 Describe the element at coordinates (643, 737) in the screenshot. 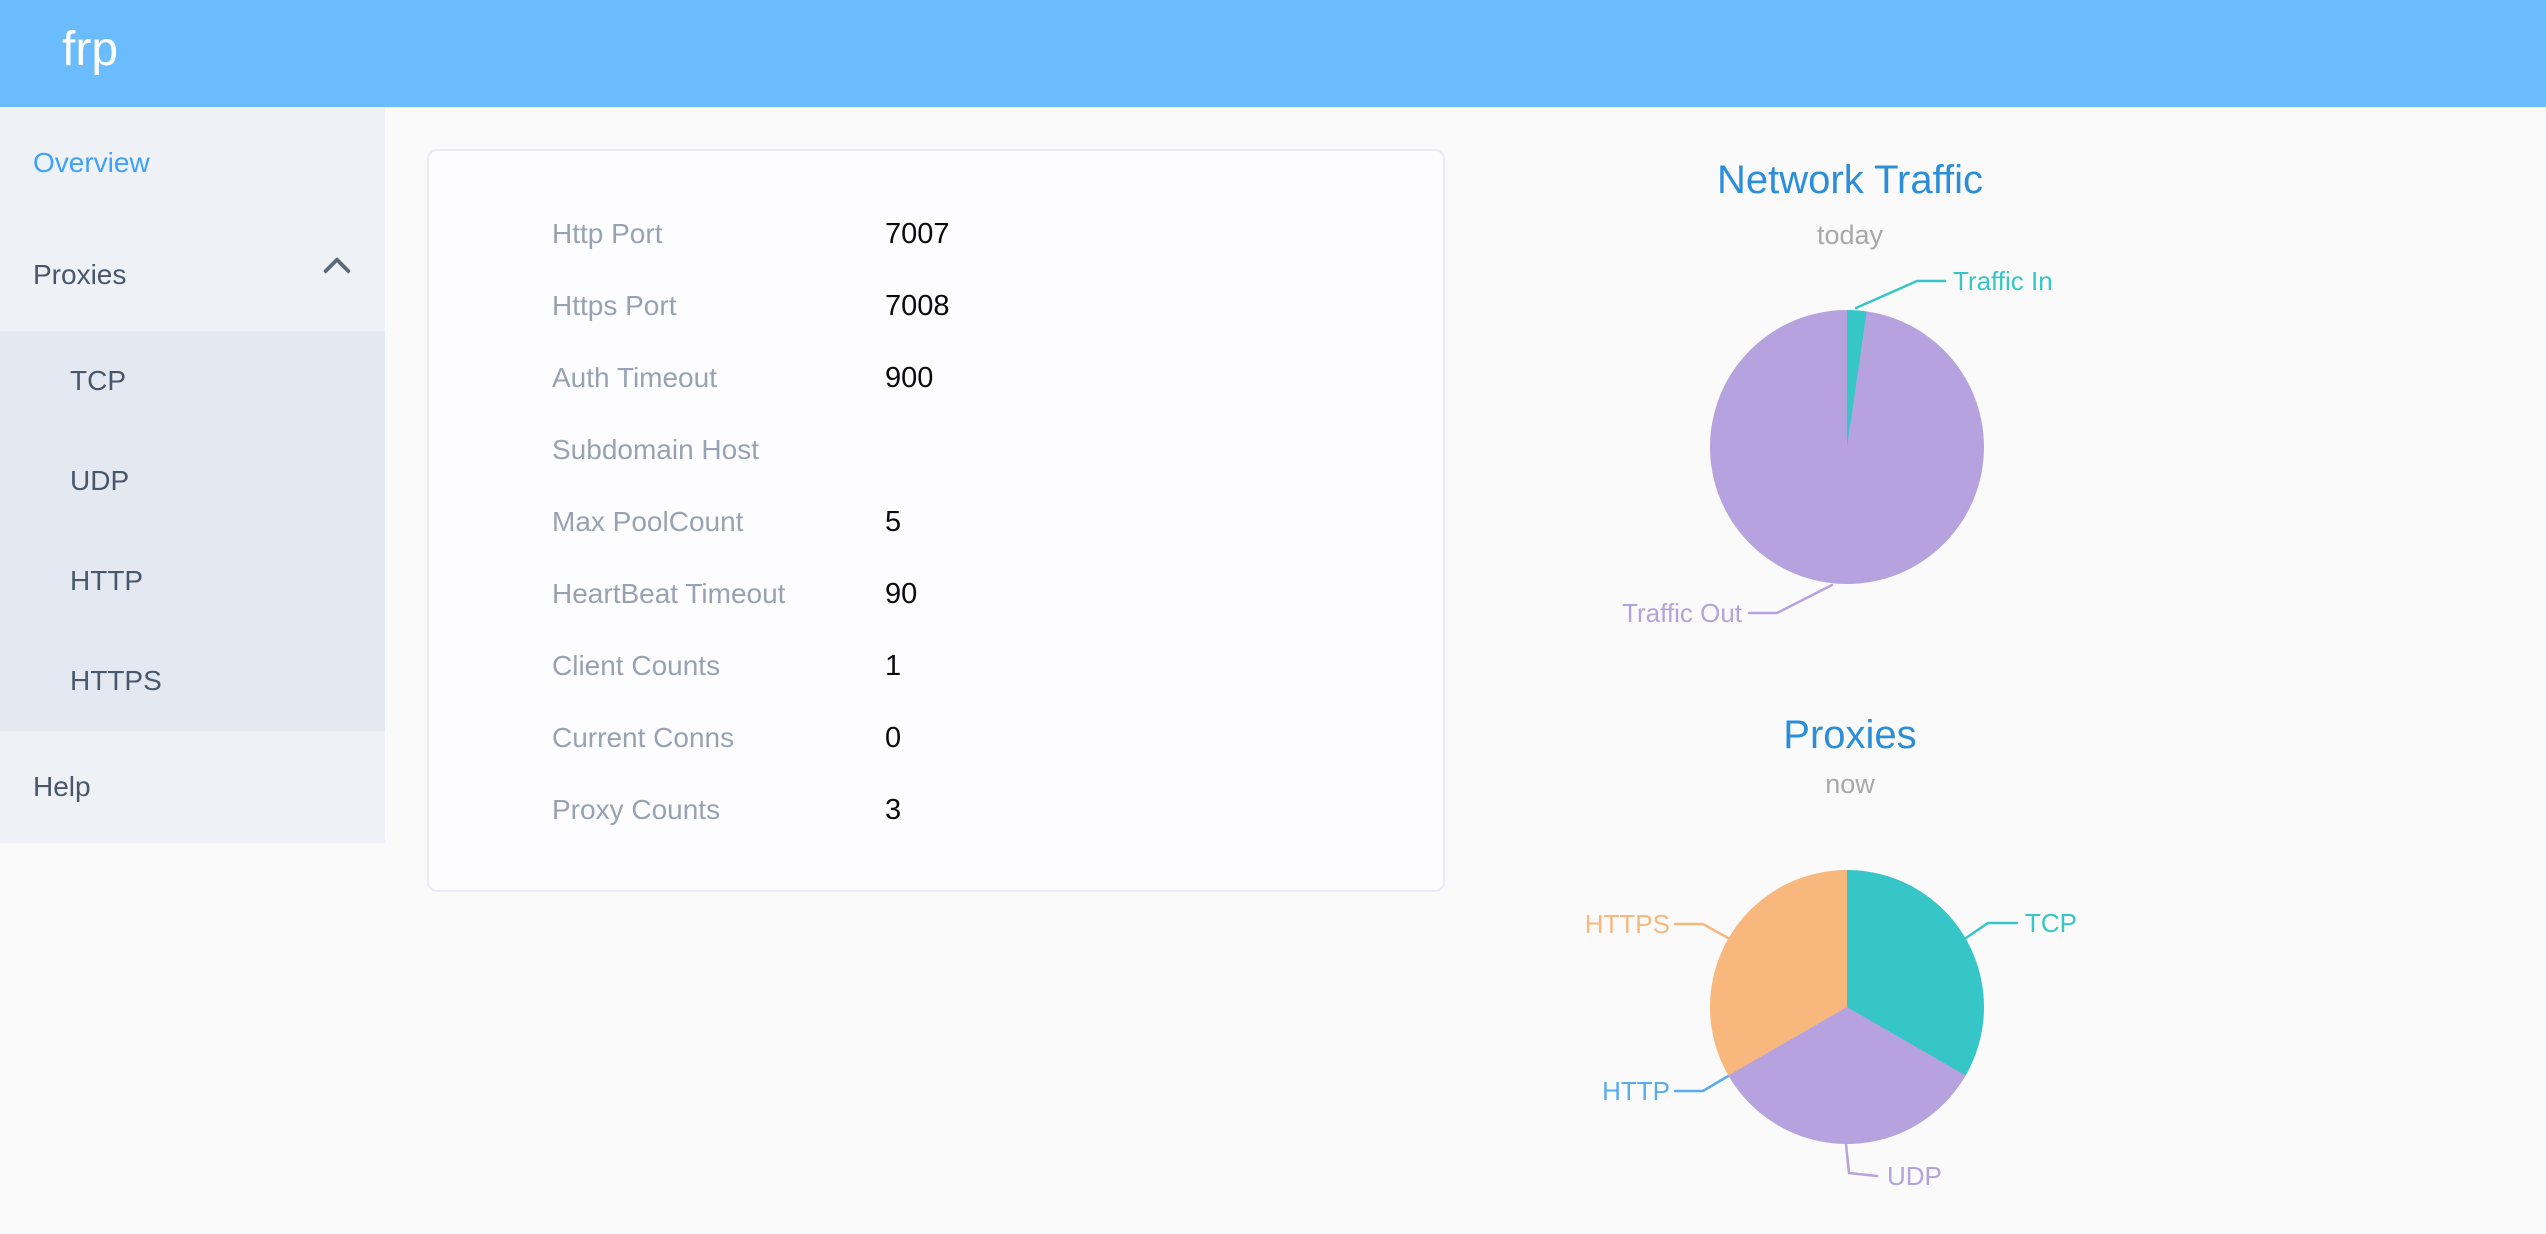

I see `row-label: Current Conns` at that location.